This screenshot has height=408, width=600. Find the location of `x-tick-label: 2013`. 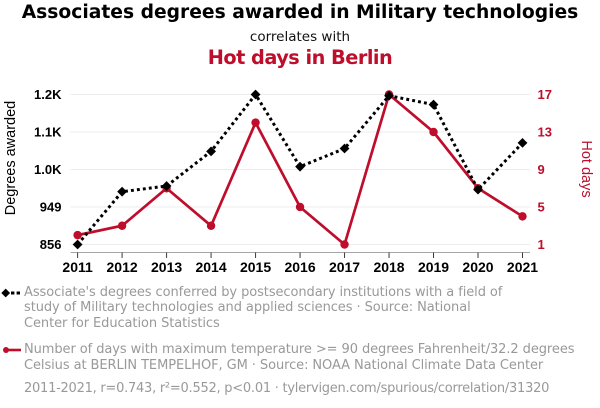

x-tick-label: 2013 is located at coordinates (166, 267).